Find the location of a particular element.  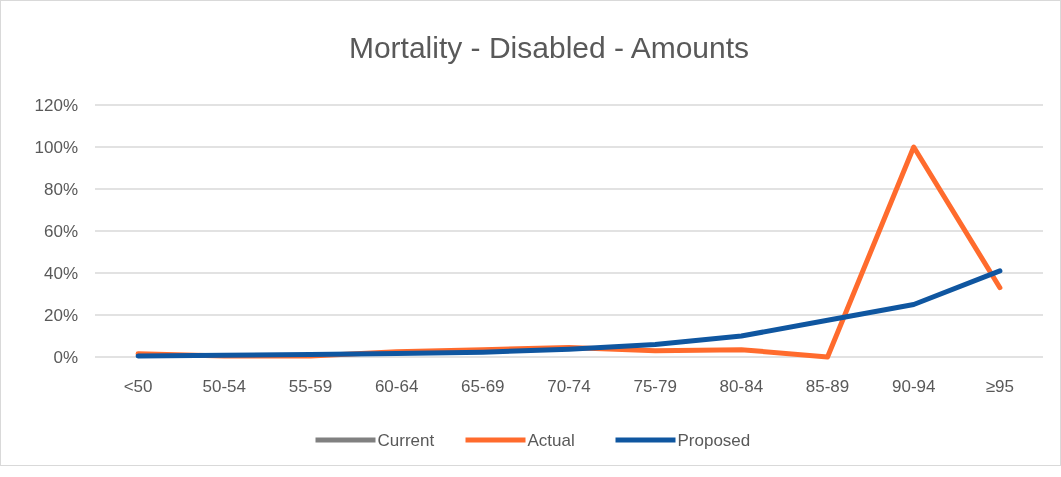

y-tick-label: 20% is located at coordinates (60, 315).